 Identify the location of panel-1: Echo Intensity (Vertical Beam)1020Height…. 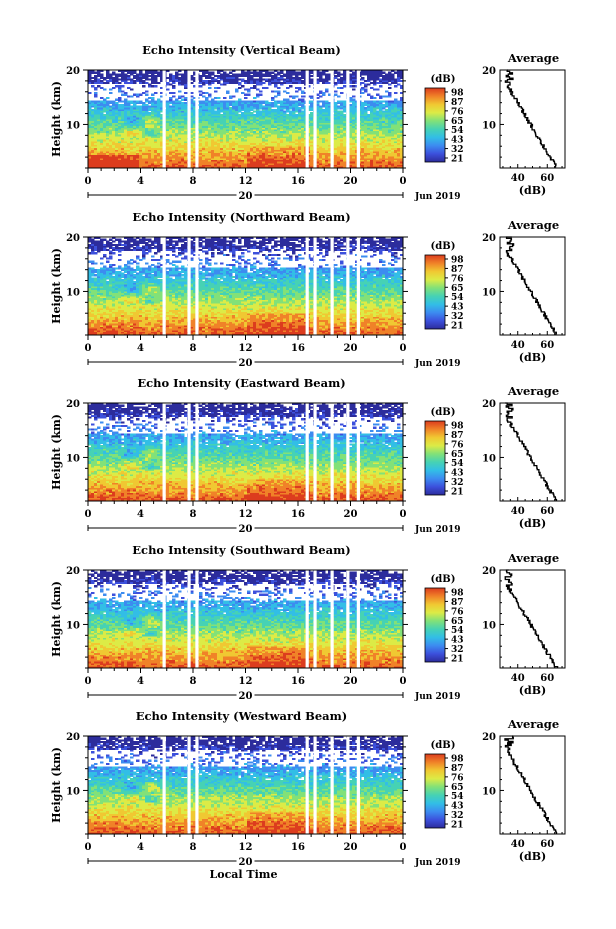
(307, 122).